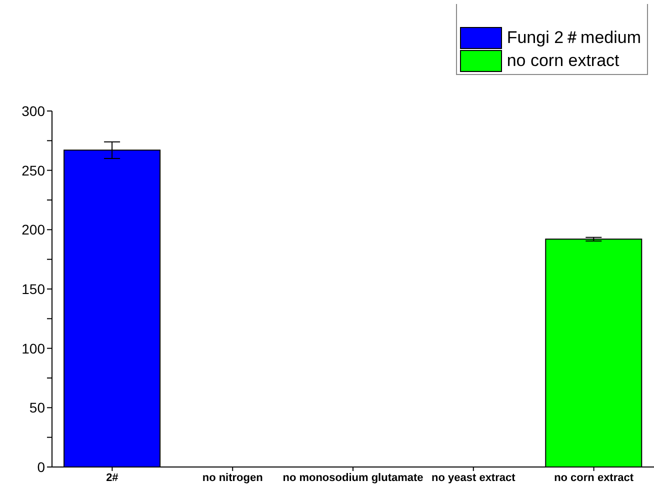 The width and height of the screenshot is (654, 491). What do you see at coordinates (112, 478) in the screenshot?
I see `x-tick-label: 2#` at bounding box center [112, 478].